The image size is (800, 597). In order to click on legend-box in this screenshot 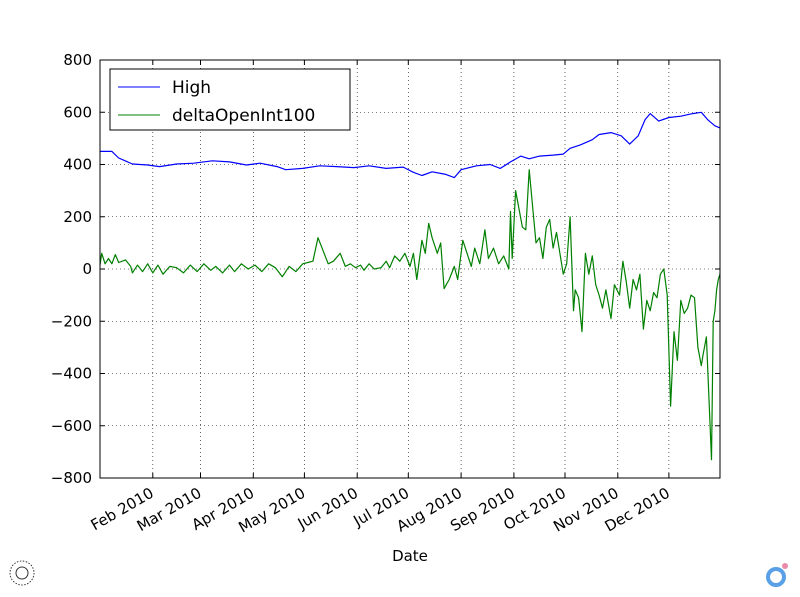, I will do `click(230, 99)`.